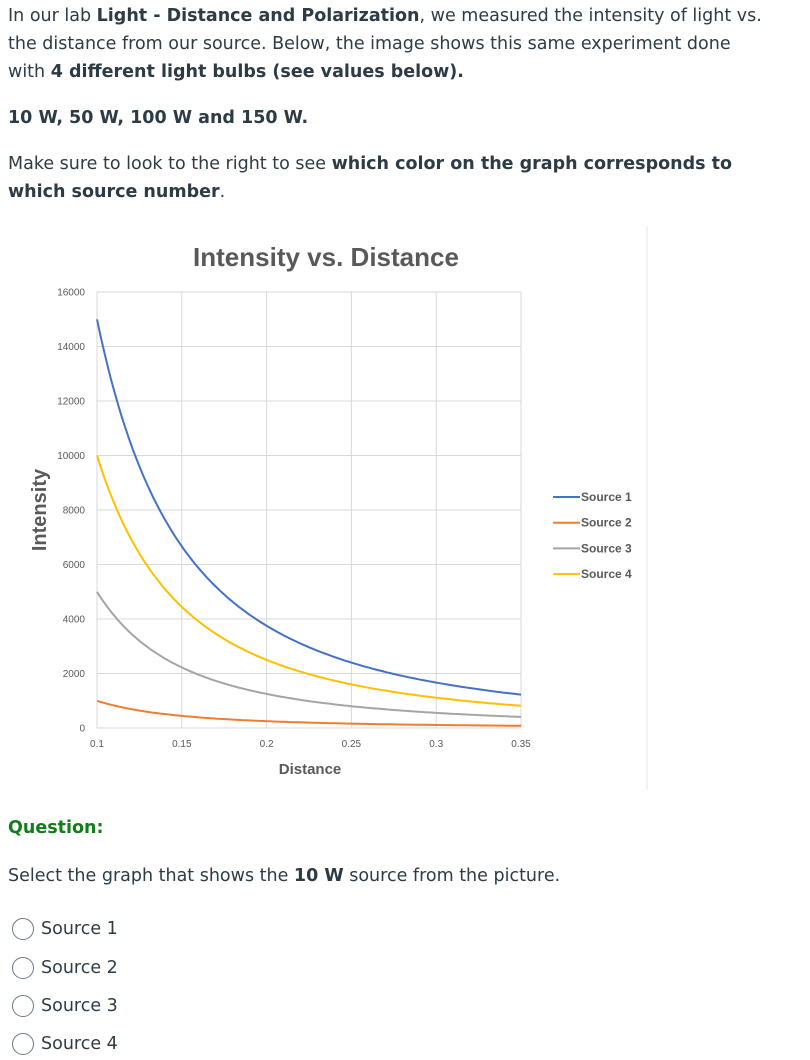  Describe the element at coordinates (40, 509) in the screenshot. I see `y-axis-label: Intensity` at that location.